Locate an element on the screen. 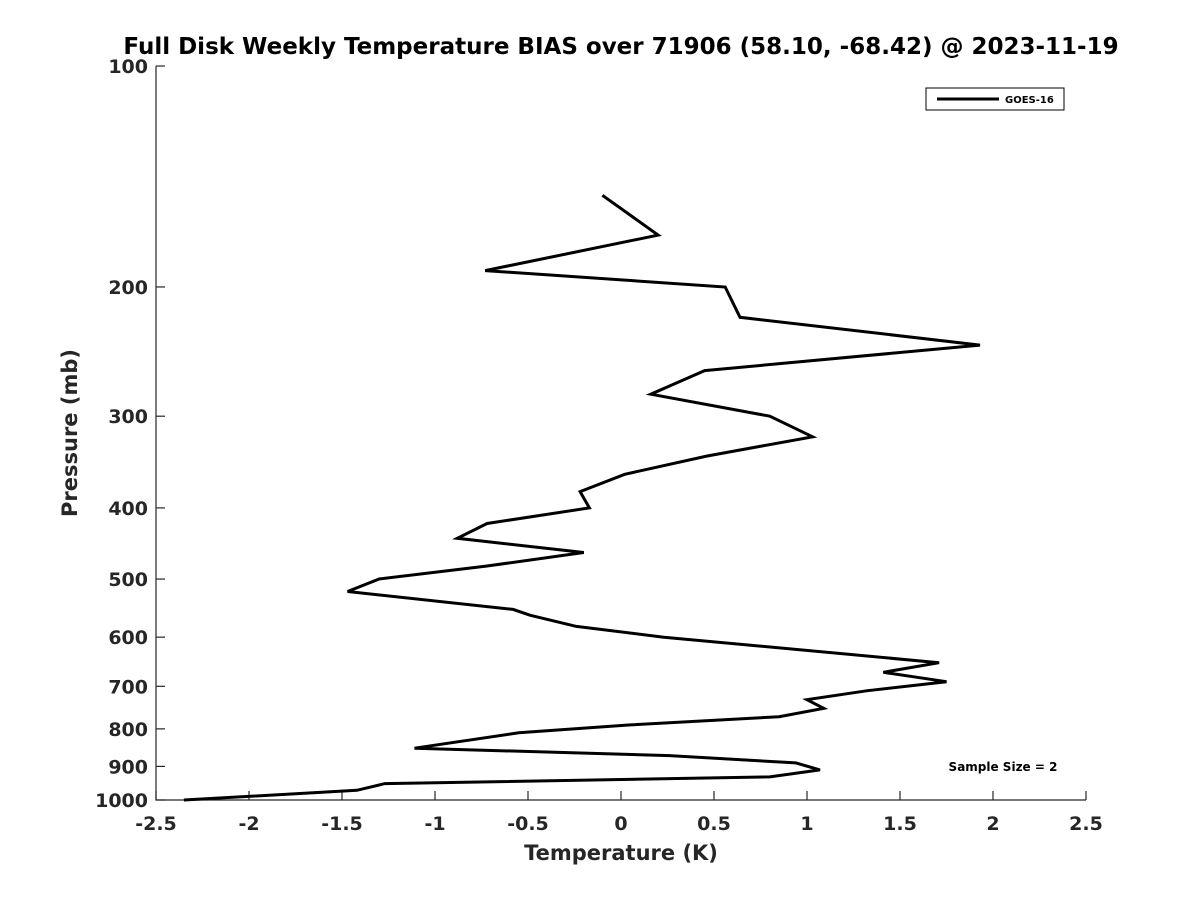 The image size is (1200, 900). y-tick-label: 400 is located at coordinates (128, 509).